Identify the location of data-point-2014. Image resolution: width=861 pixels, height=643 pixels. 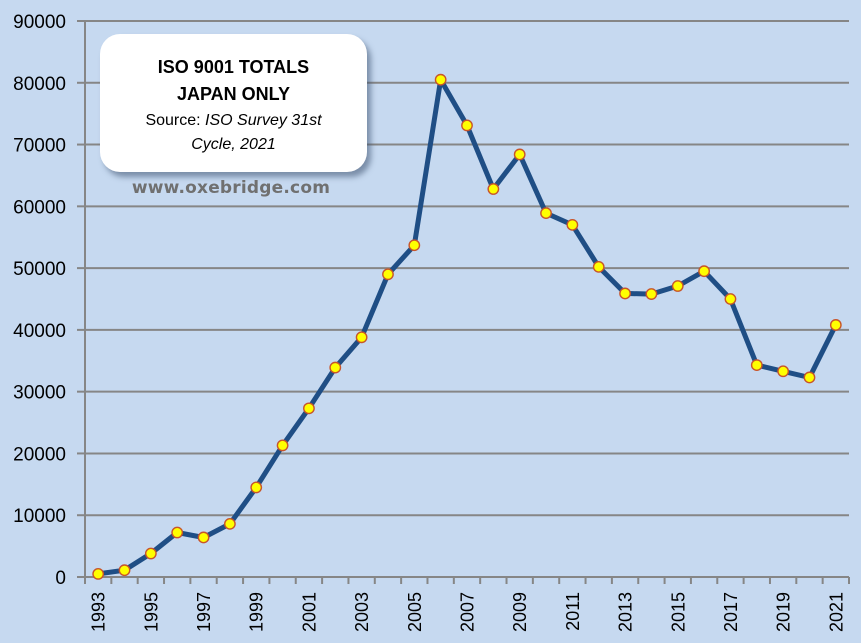
(651, 294).